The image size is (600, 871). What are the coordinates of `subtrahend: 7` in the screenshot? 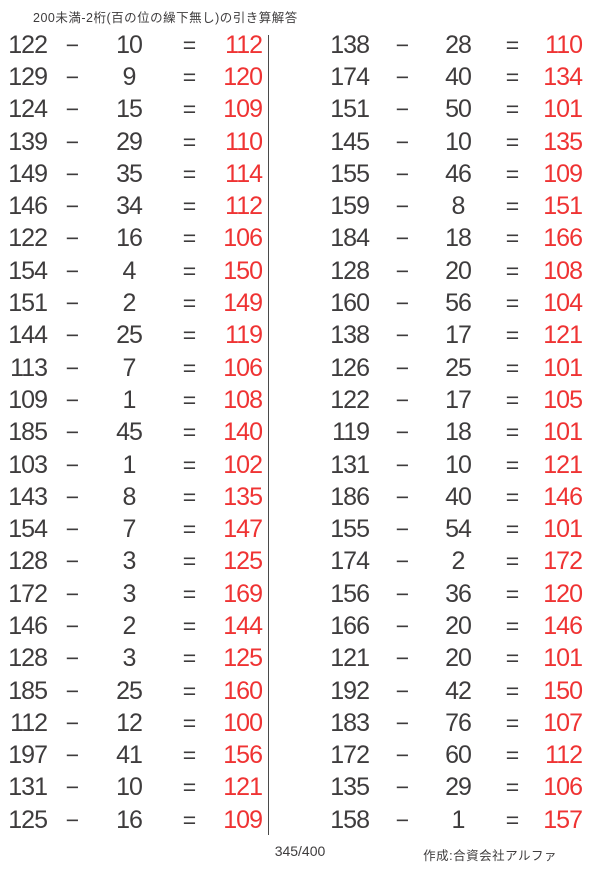 It's located at (129, 367).